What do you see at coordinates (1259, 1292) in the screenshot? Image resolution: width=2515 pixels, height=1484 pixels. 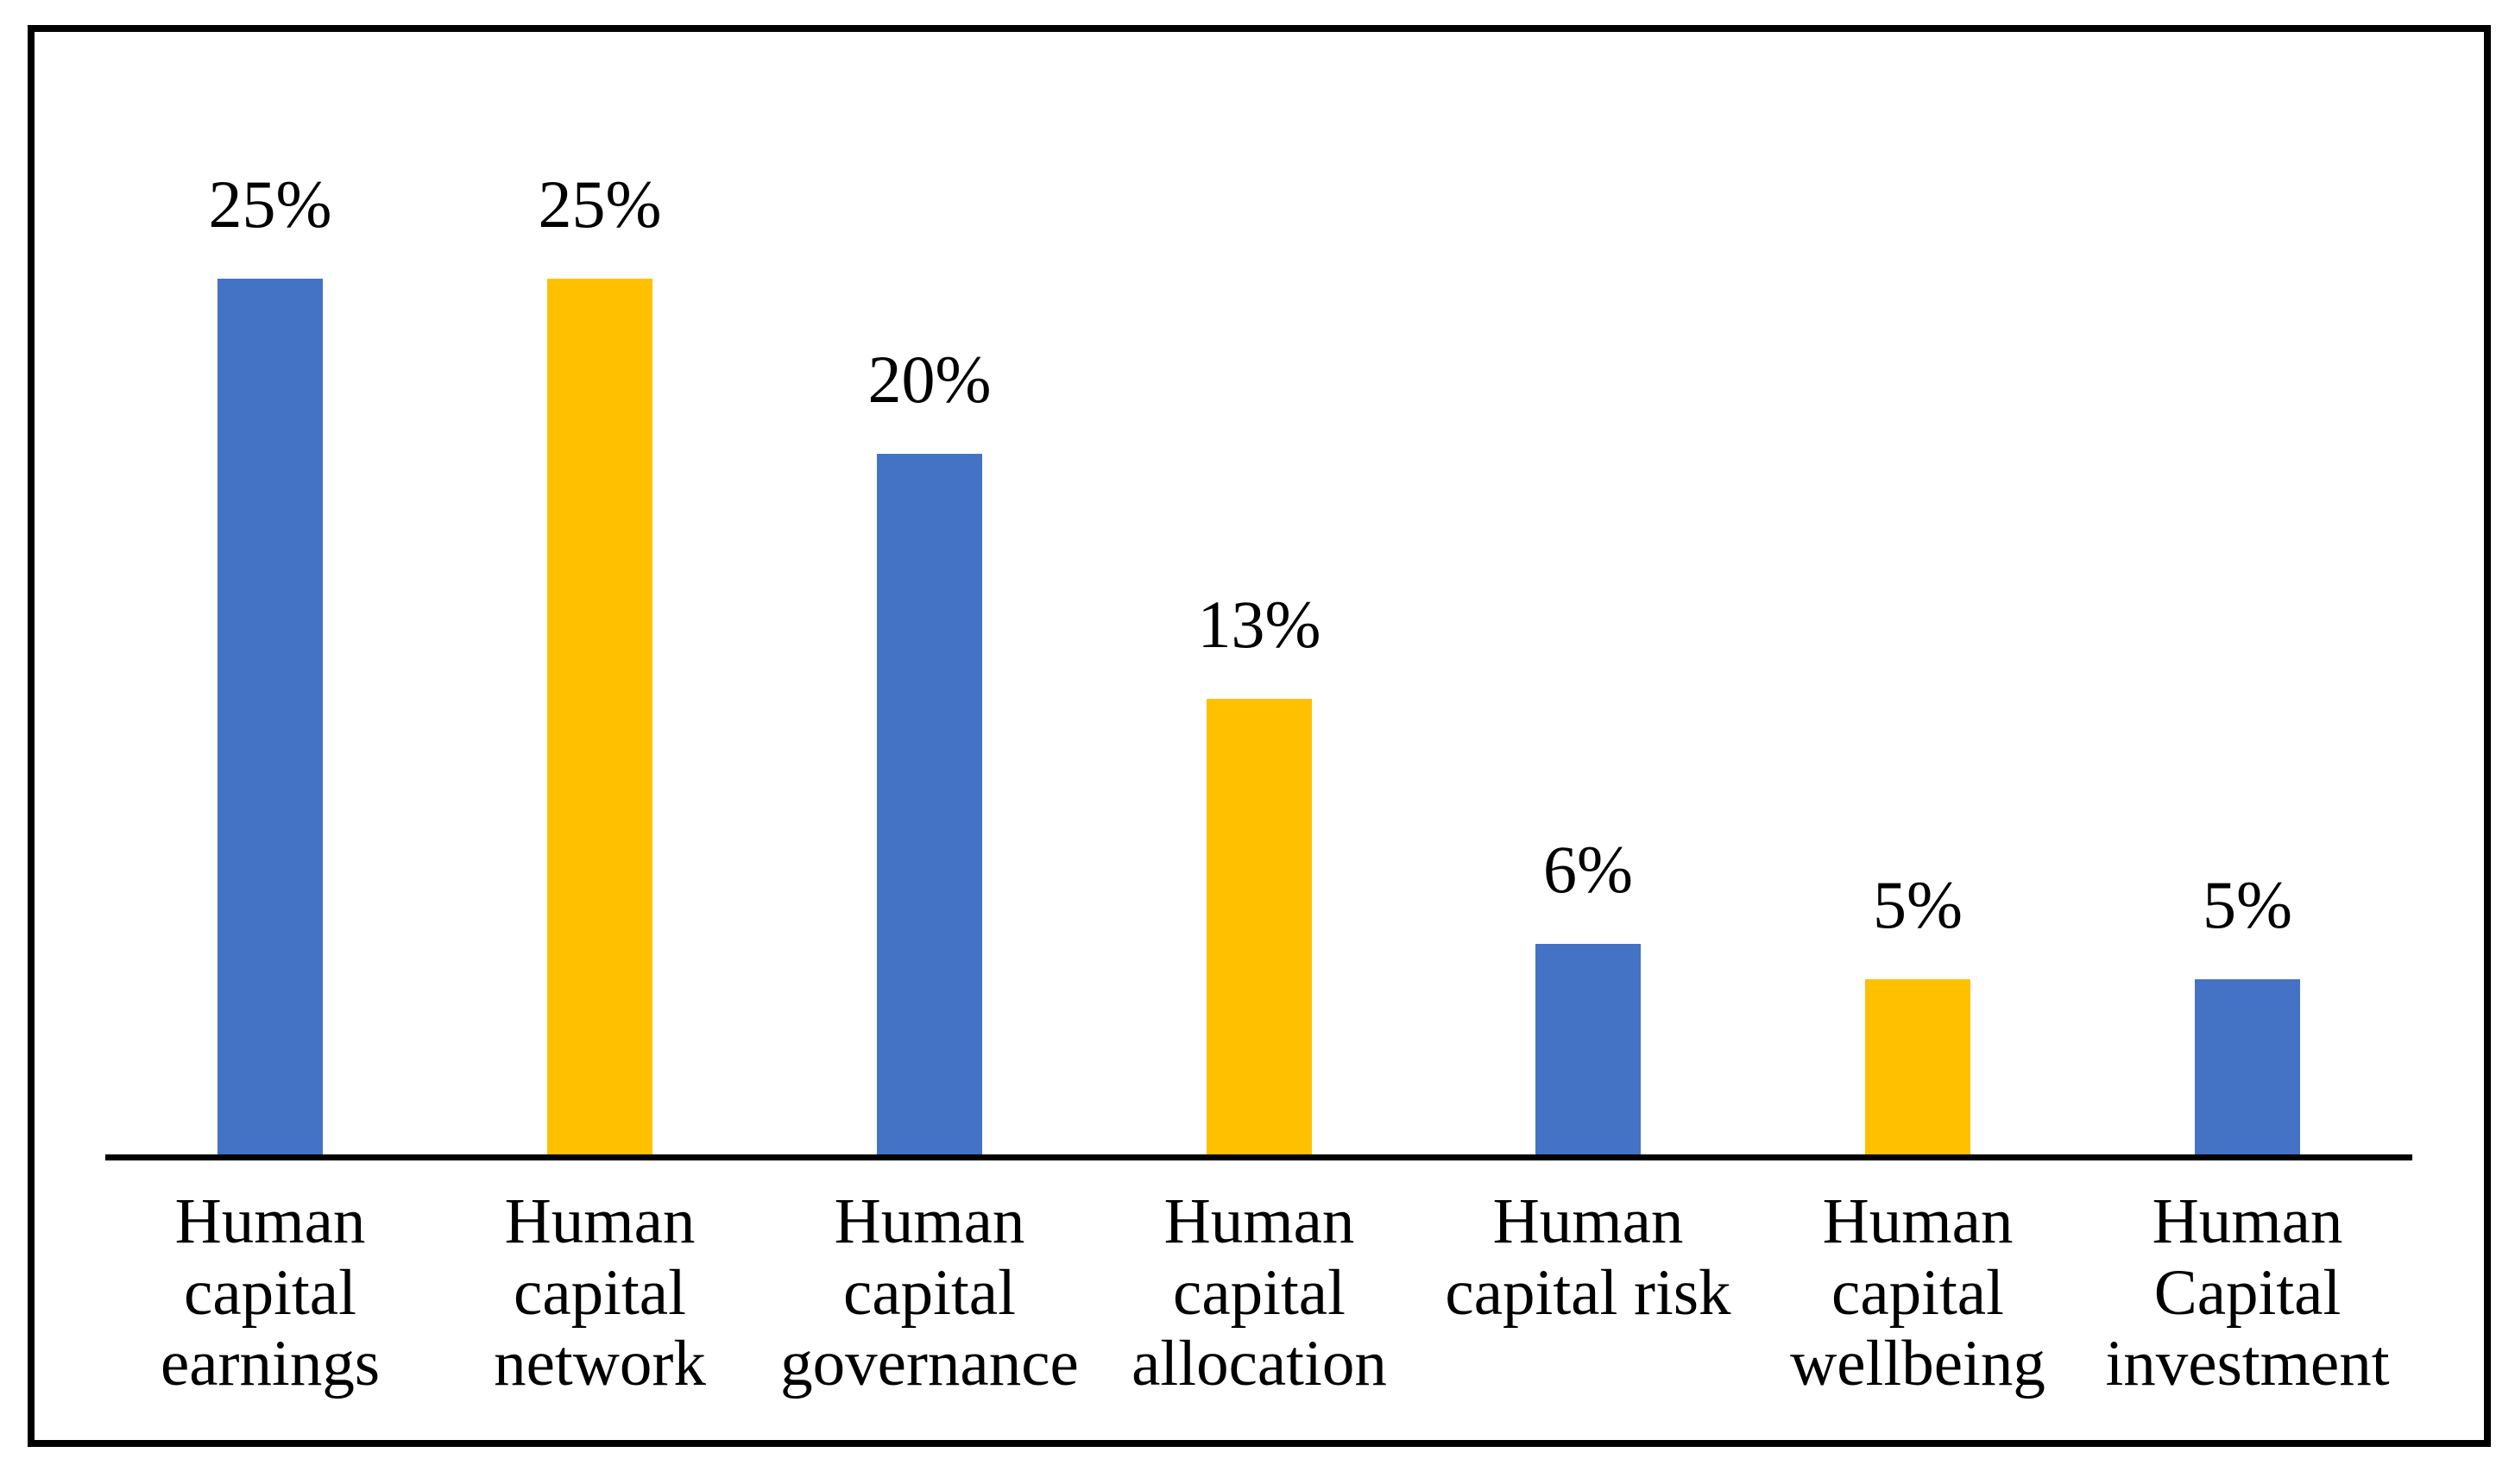 I see `category-label-human-capital-allocation: Human capital allocation` at bounding box center [1259, 1292].